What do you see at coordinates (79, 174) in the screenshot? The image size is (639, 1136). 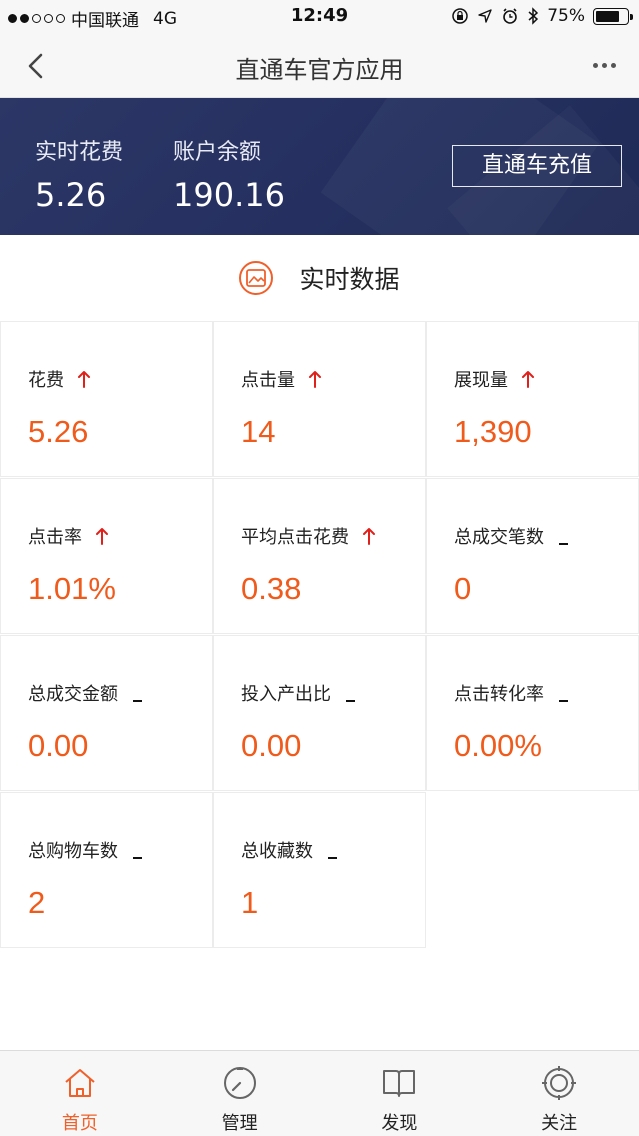 I see `realtime-cost-stat: 实时花费 5.26` at bounding box center [79, 174].